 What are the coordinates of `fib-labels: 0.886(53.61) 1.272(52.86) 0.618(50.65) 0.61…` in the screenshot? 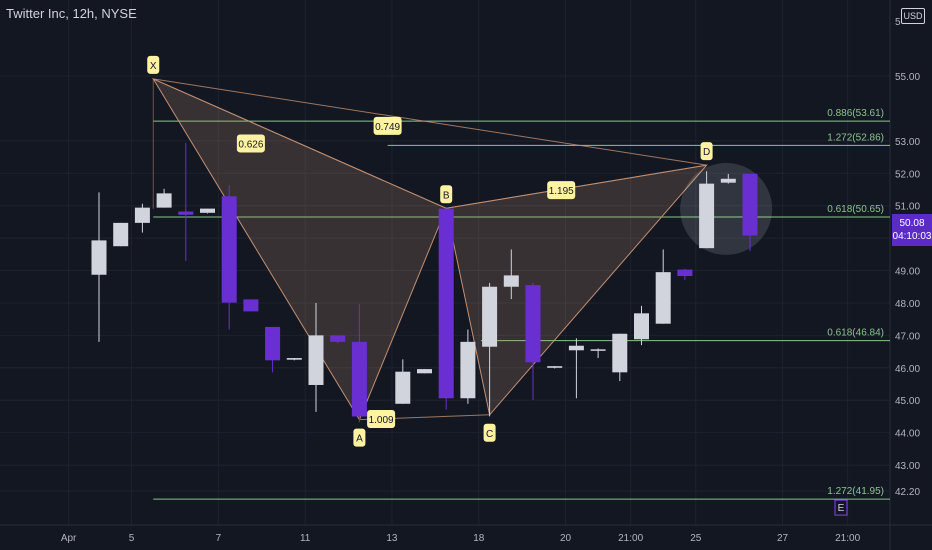 It's located at (855, 312).